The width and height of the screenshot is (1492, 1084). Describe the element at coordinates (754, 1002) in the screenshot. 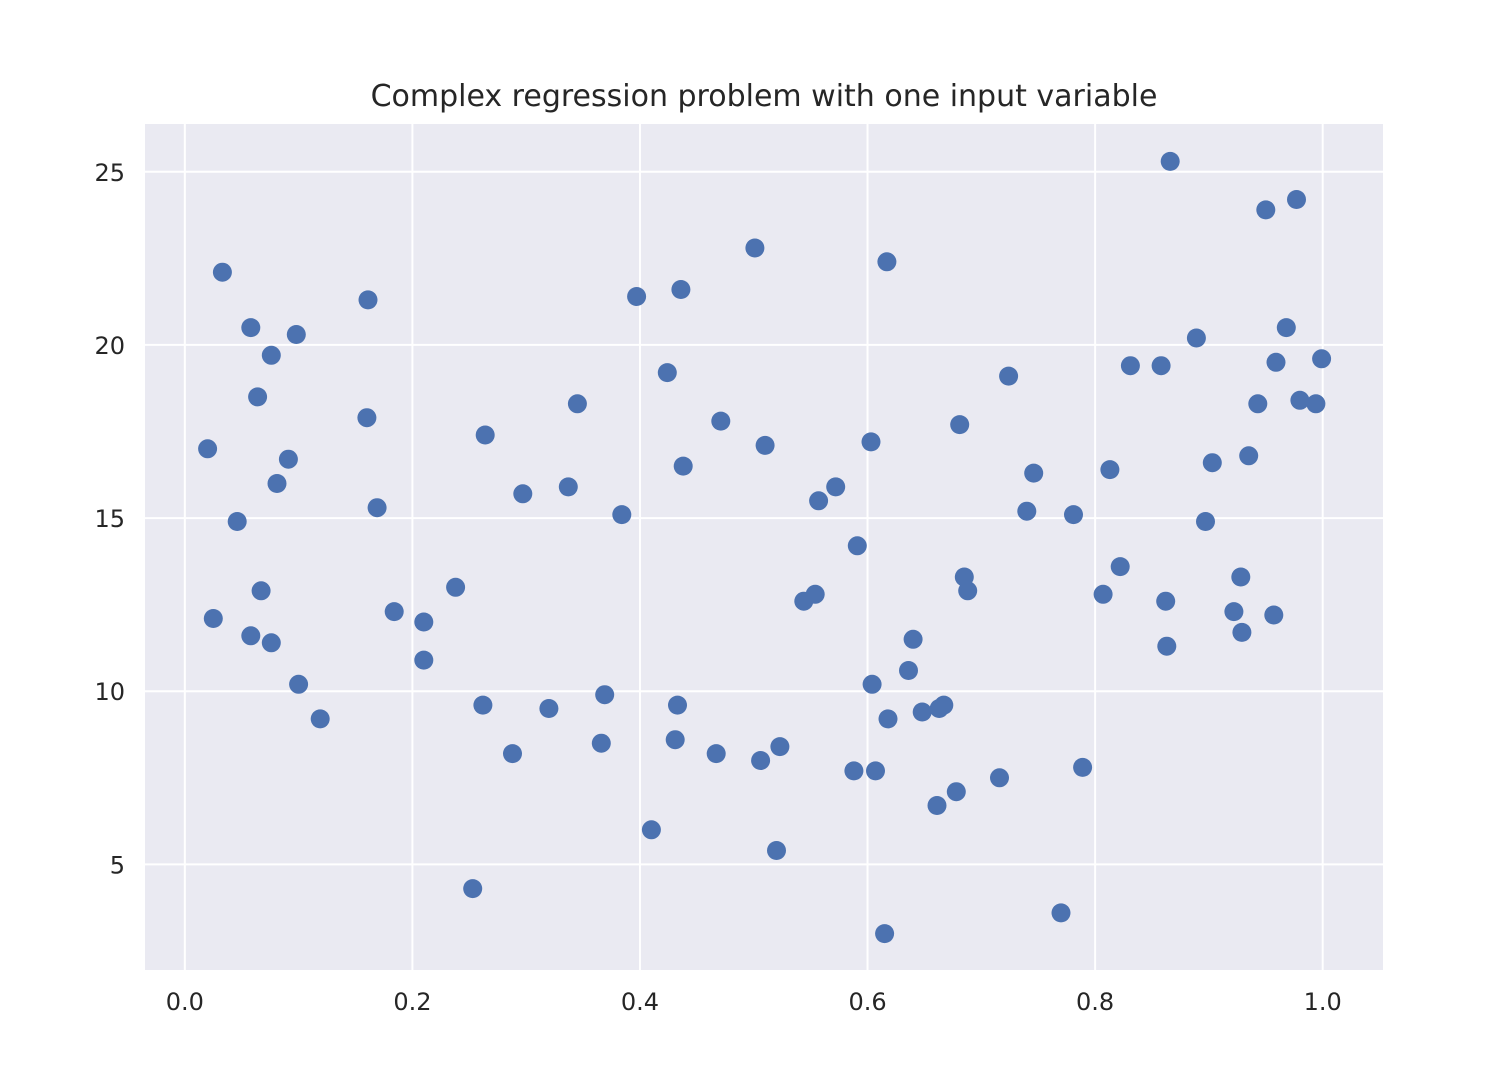

I see `x-axis-ticks: 0.0 0.2 0.4 0.6 0.8 1.0` at that location.